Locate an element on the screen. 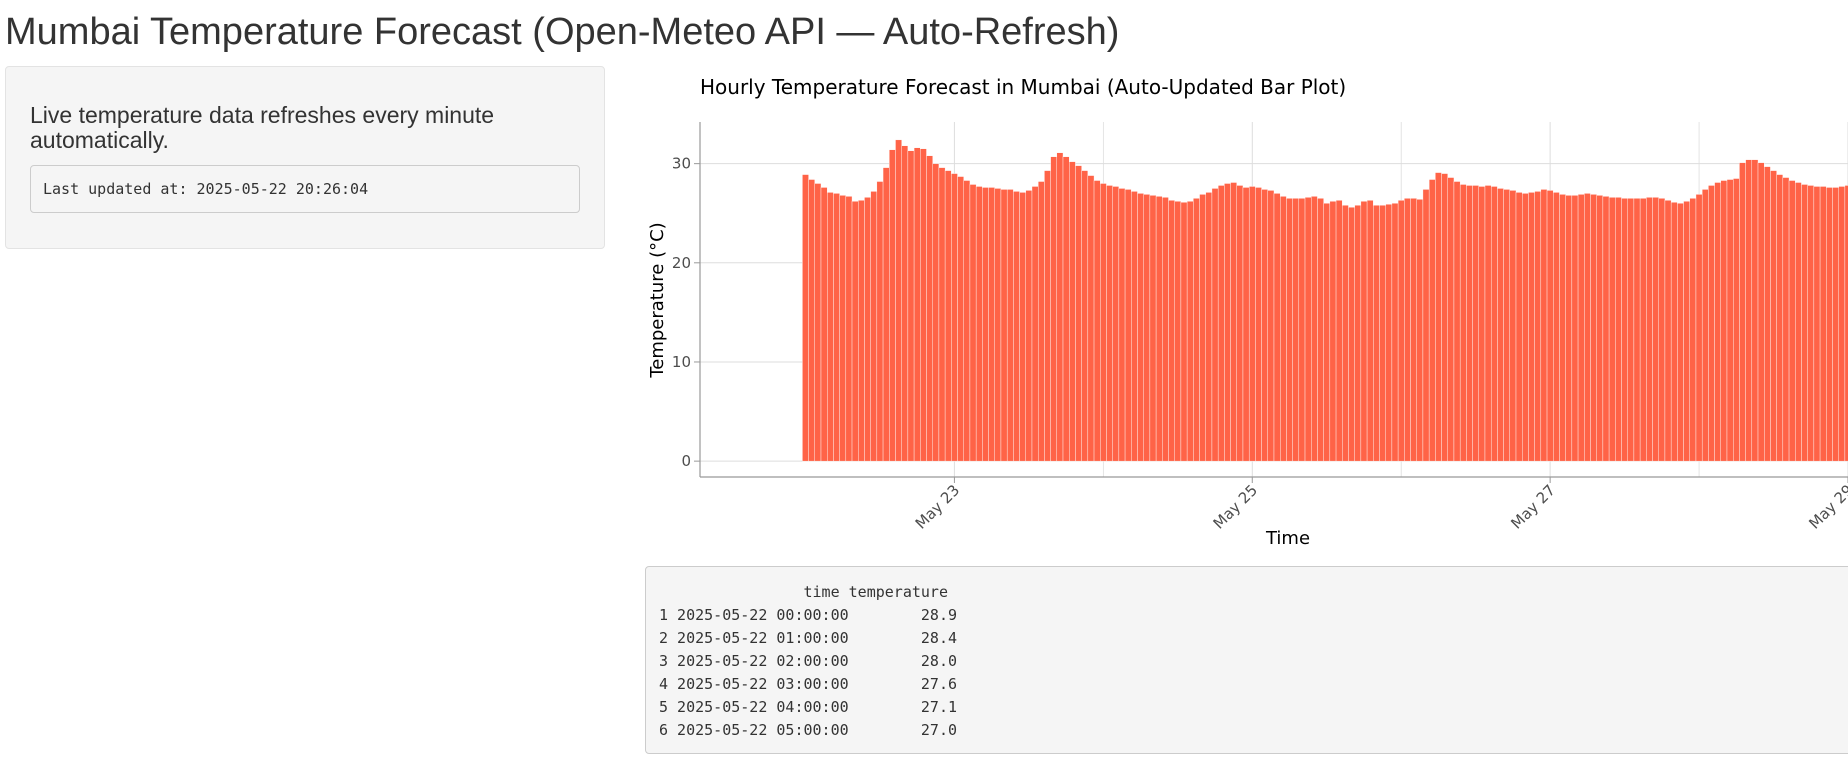  table-row: 2 2025-05-22 01:00:00 28.4 is located at coordinates (808, 638).